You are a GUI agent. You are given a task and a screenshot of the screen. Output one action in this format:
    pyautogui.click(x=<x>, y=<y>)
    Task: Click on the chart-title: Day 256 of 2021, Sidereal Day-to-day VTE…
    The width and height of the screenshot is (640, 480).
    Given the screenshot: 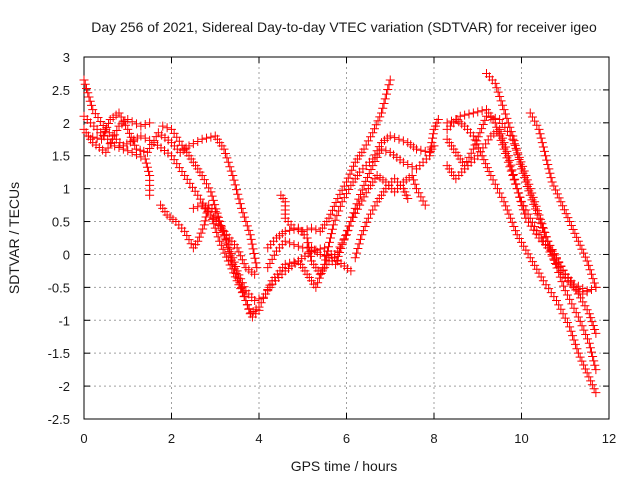 What is the action you would take?
    pyautogui.click(x=344, y=27)
    